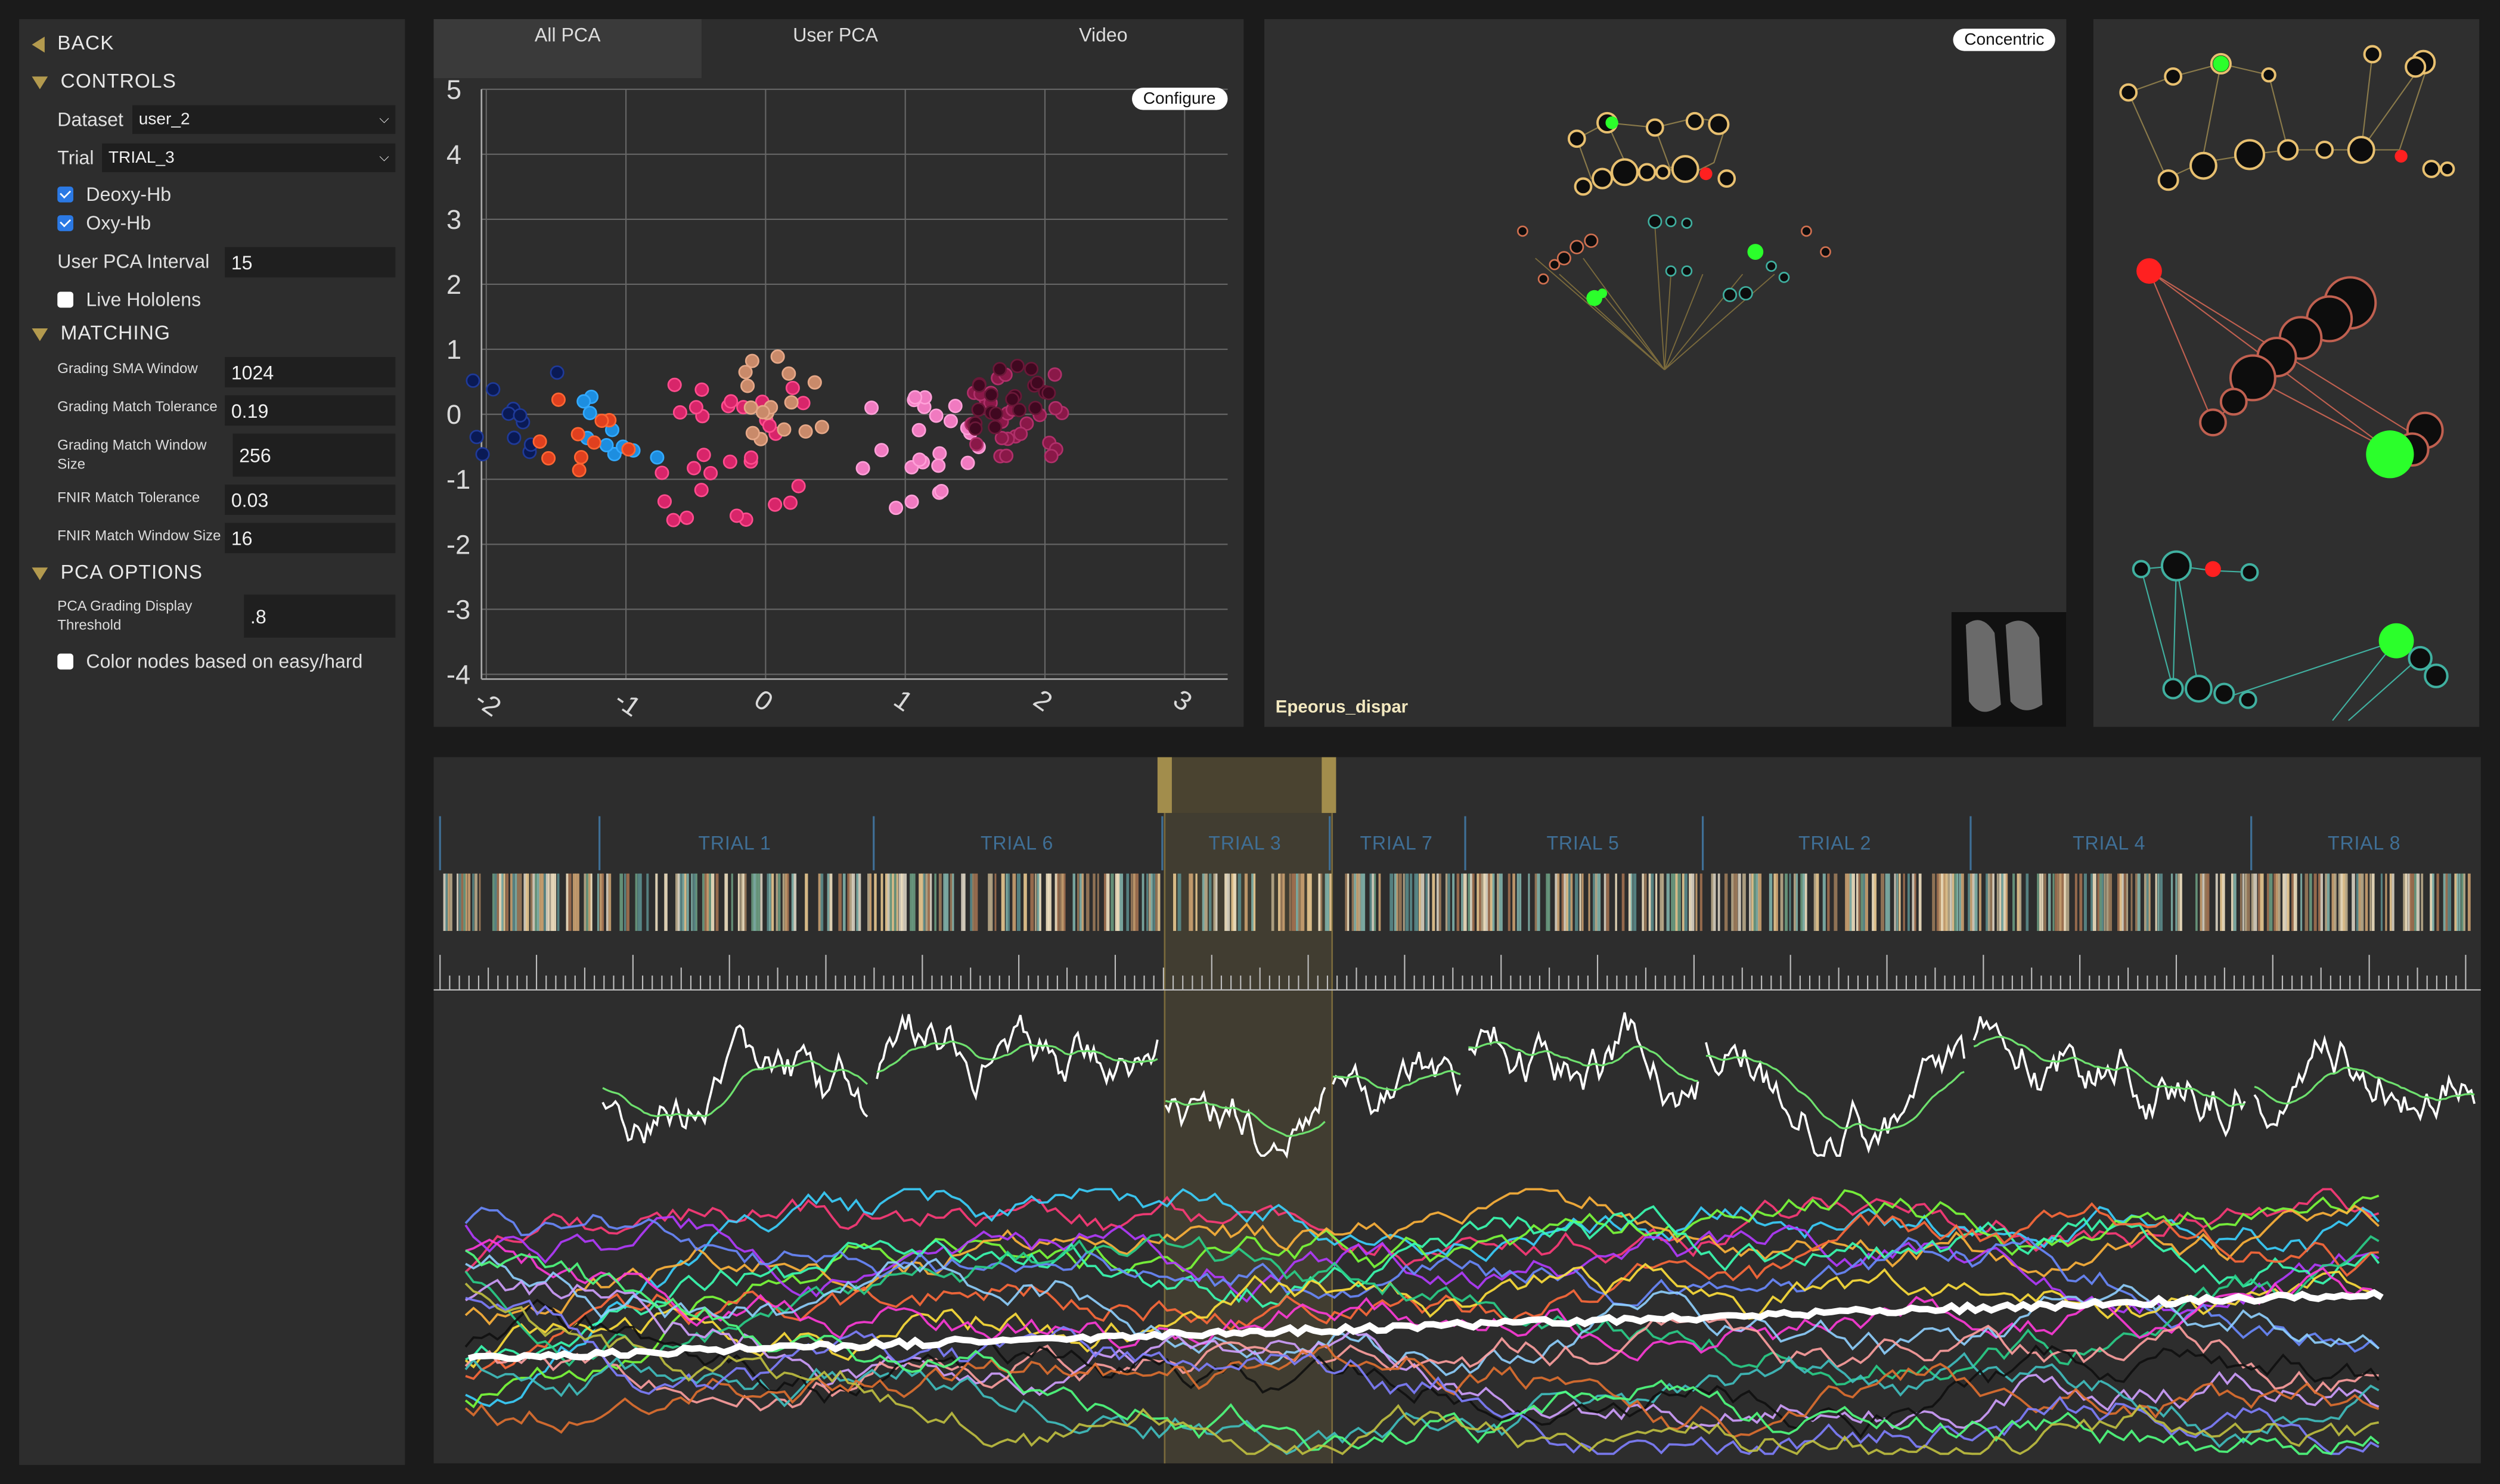  Describe the element at coordinates (2004, 40) in the screenshot. I see `concentric-layout-button: Concentric` at that location.